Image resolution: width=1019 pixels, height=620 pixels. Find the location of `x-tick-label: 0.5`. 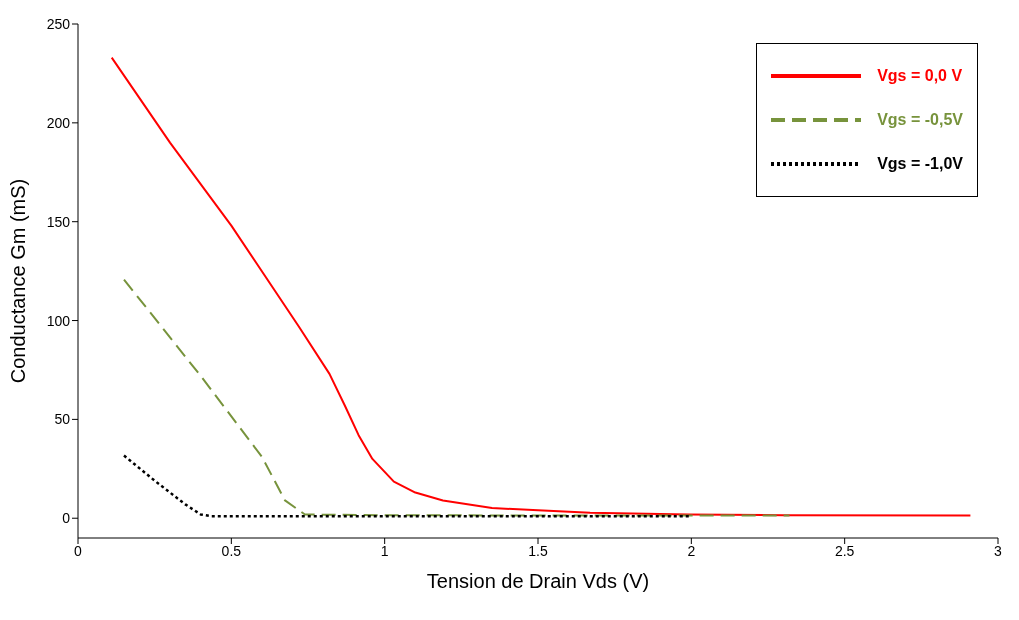

x-tick-label: 0.5 is located at coordinates (231, 550).